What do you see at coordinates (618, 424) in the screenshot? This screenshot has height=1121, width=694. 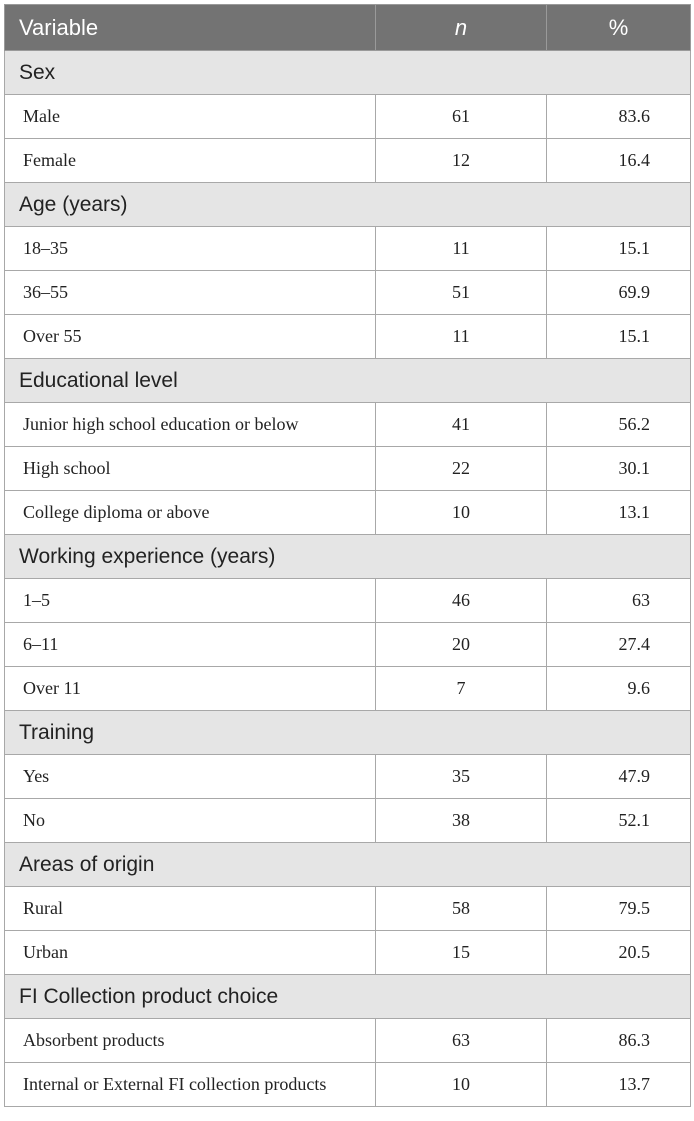 I see `row-percent: 56.2` at bounding box center [618, 424].